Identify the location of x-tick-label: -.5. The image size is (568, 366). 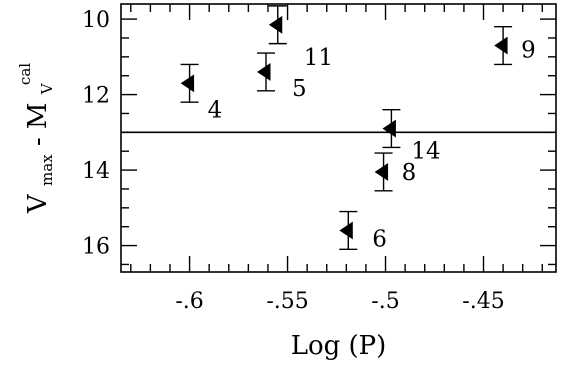
(385, 301).